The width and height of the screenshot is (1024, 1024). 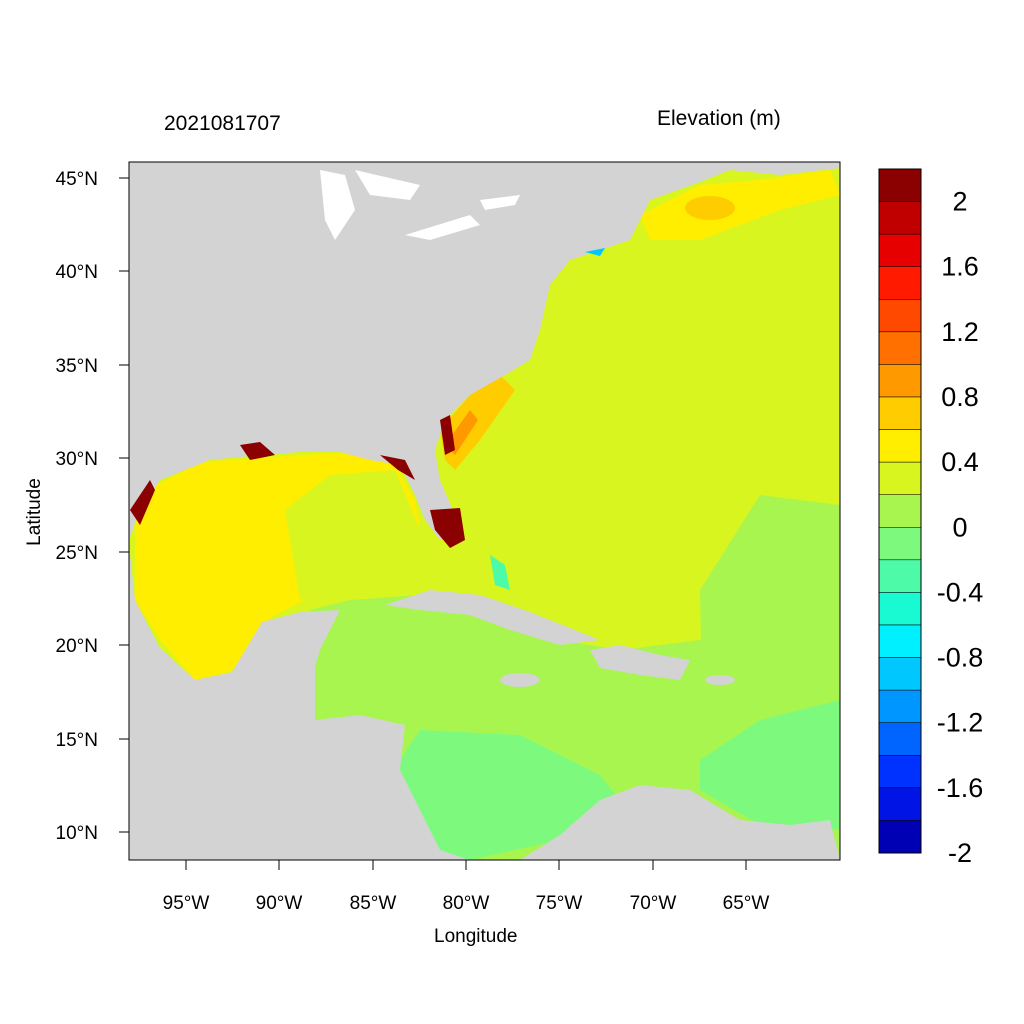 I want to click on colorbar-label: 0.8, so click(x=960, y=397).